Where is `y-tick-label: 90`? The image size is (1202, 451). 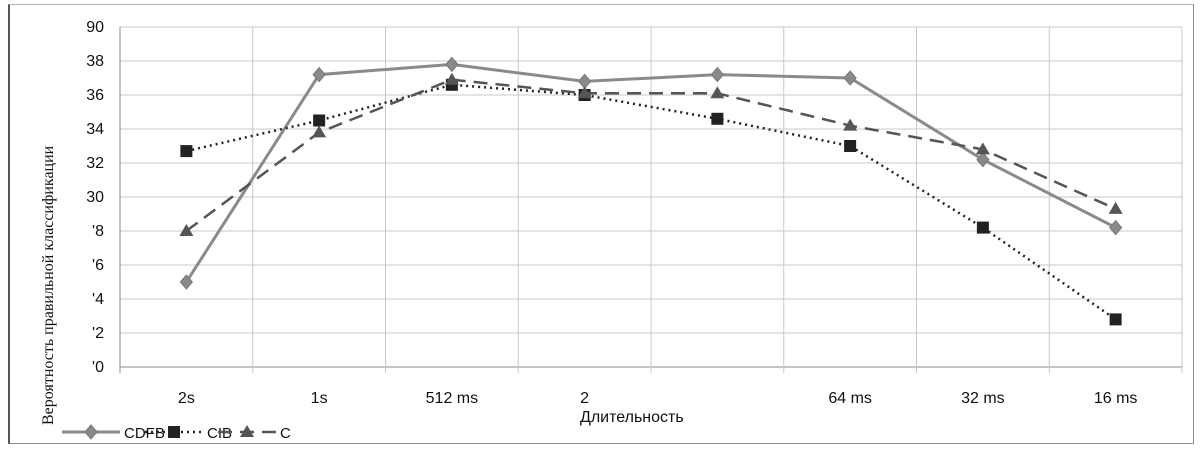
y-tick-label: 90 is located at coordinates (95, 27).